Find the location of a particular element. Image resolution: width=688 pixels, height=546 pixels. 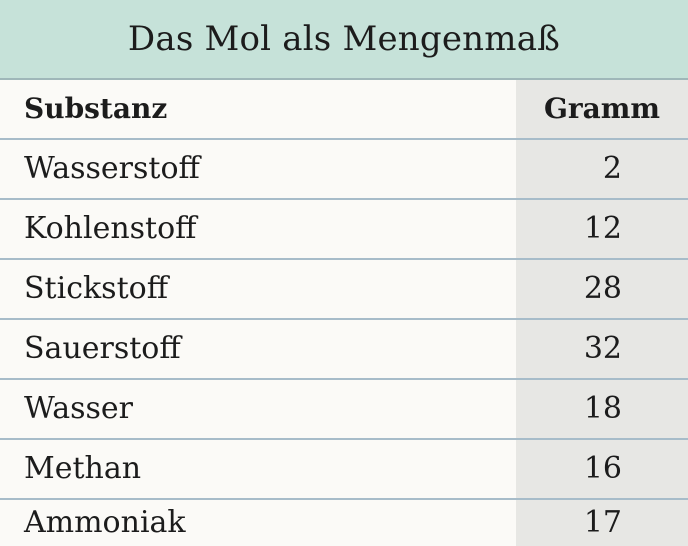

substance-cell: Ammoniak is located at coordinates (105, 522).